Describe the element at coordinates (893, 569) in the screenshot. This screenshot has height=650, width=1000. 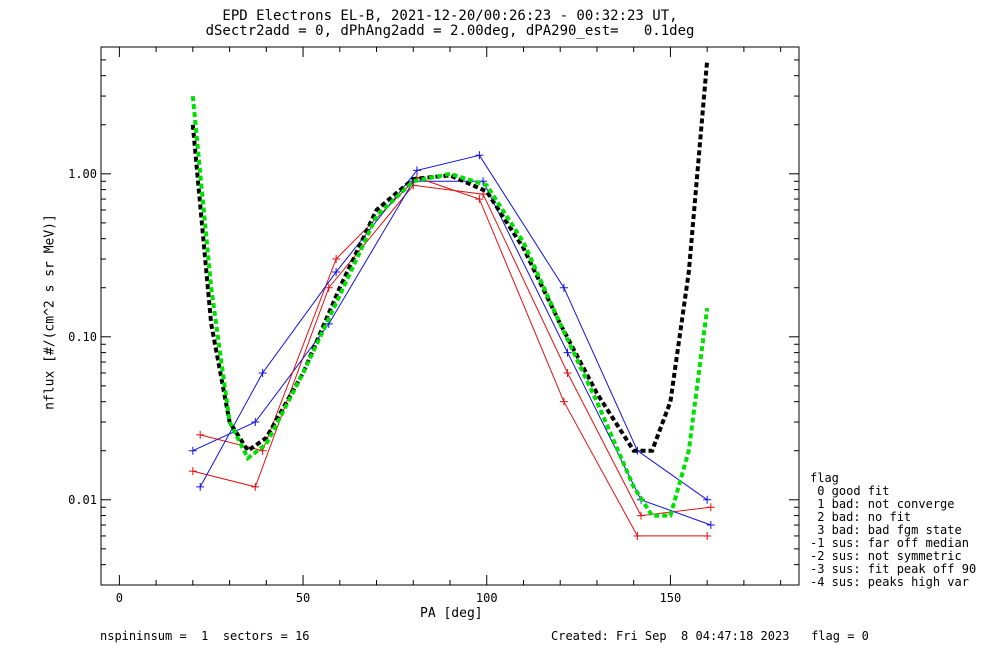
I see `legend-item: -3 sus: fit peak off 90` at that location.